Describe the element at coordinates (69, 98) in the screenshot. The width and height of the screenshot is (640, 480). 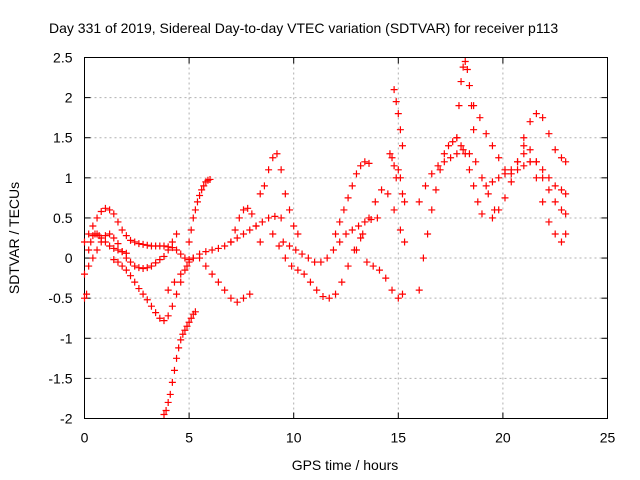
I see `y-tick-label: 2` at that location.